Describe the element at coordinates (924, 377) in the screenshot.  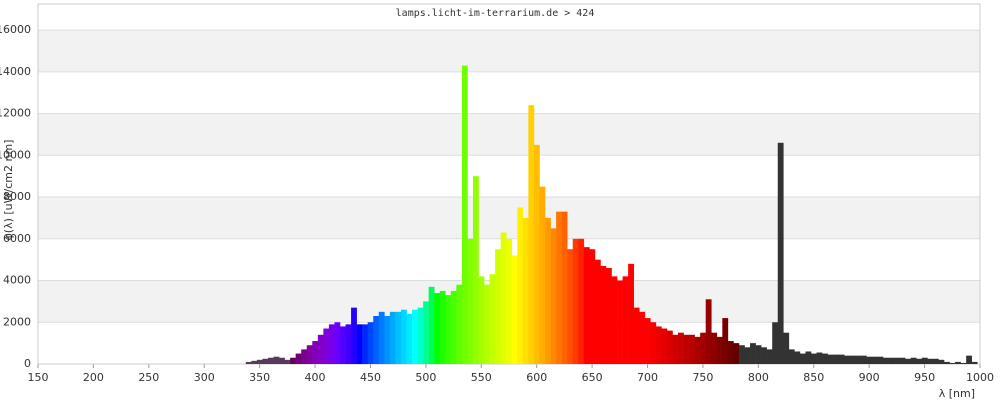
I see `x-tick-label: 950` at that location.